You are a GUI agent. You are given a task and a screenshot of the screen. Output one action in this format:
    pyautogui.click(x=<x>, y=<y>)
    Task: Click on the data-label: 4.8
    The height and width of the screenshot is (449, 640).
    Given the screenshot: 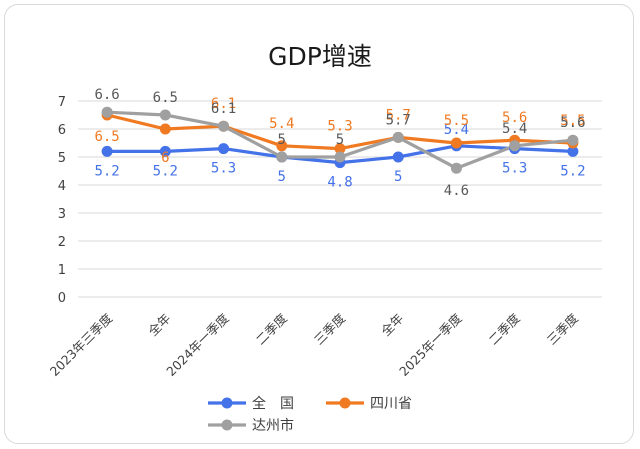 What is the action you would take?
    pyautogui.click(x=339, y=183)
    